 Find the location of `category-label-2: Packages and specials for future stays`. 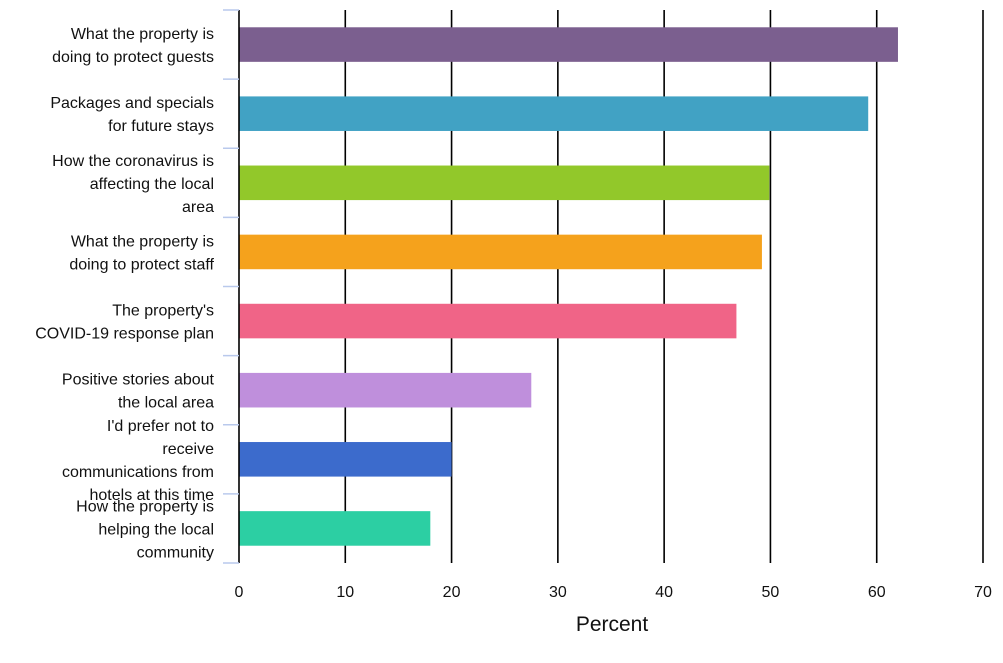

category-label-2: Packages and specials for future stays is located at coordinates (132, 115).